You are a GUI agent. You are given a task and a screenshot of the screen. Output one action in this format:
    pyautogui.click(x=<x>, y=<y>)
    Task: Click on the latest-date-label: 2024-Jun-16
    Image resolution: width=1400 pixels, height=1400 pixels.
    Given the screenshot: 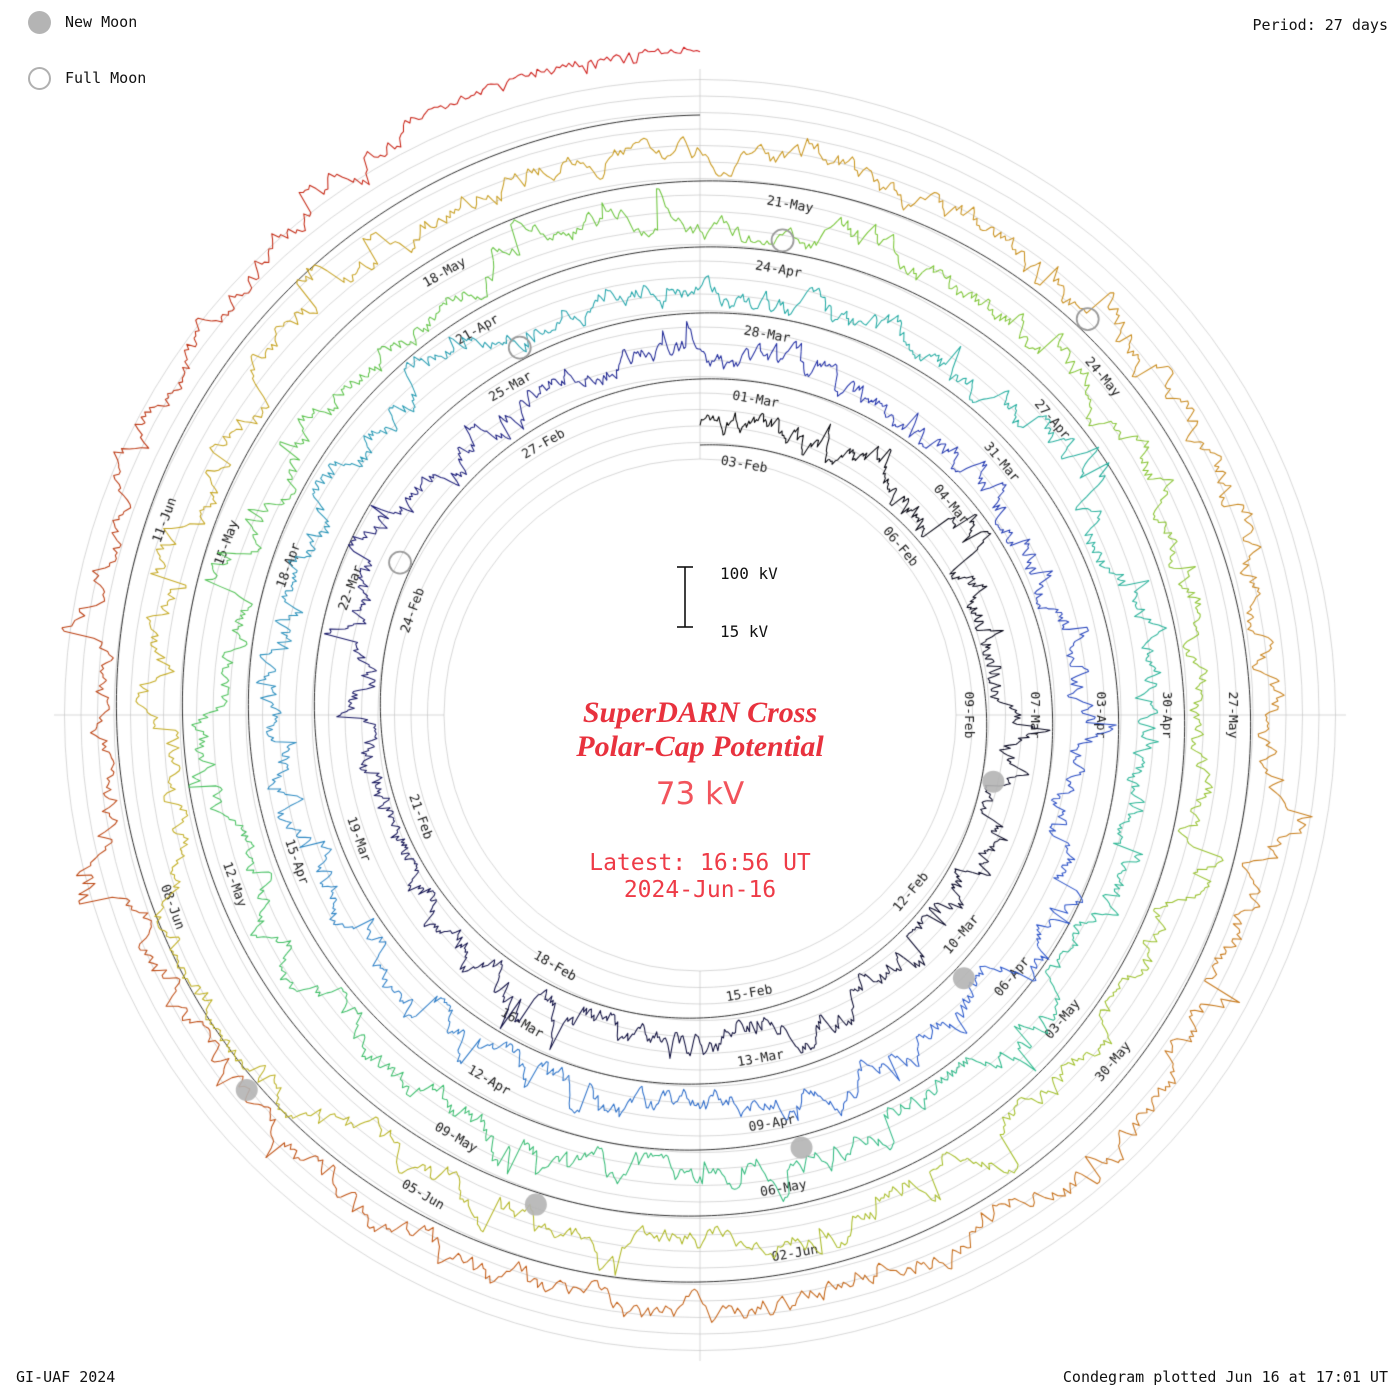 What is the action you would take?
    pyautogui.click(x=700, y=890)
    